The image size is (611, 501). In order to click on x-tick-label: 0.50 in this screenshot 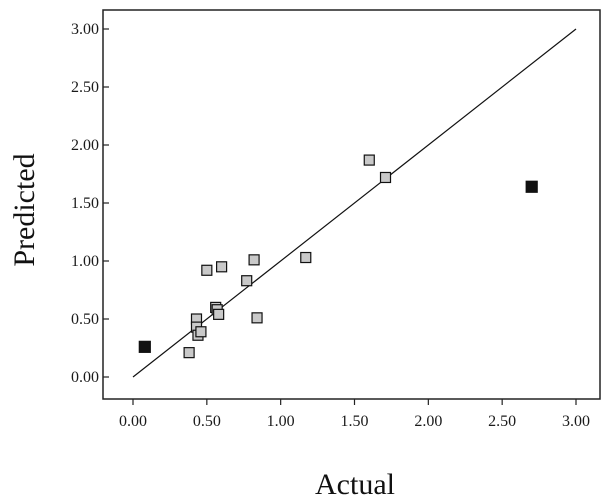, I will do `click(207, 421)`.